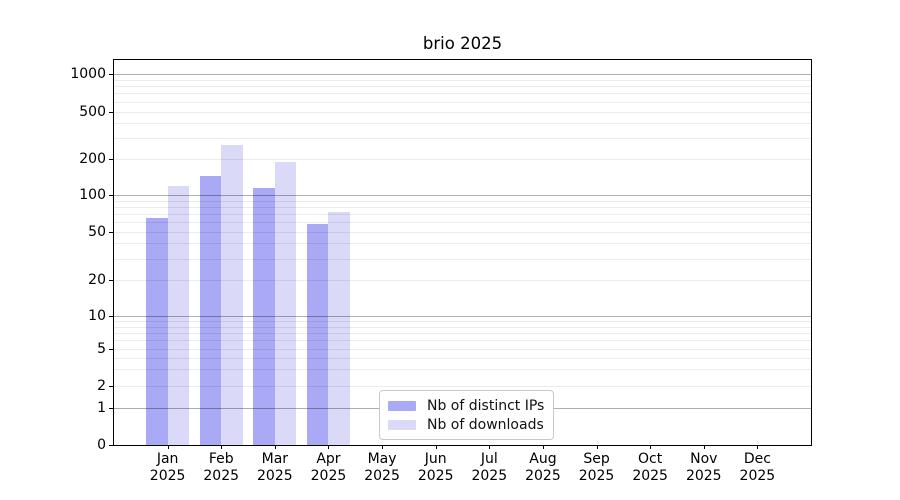 The image size is (900, 500). I want to click on x-tick-label-month: Nov, so click(704, 459).